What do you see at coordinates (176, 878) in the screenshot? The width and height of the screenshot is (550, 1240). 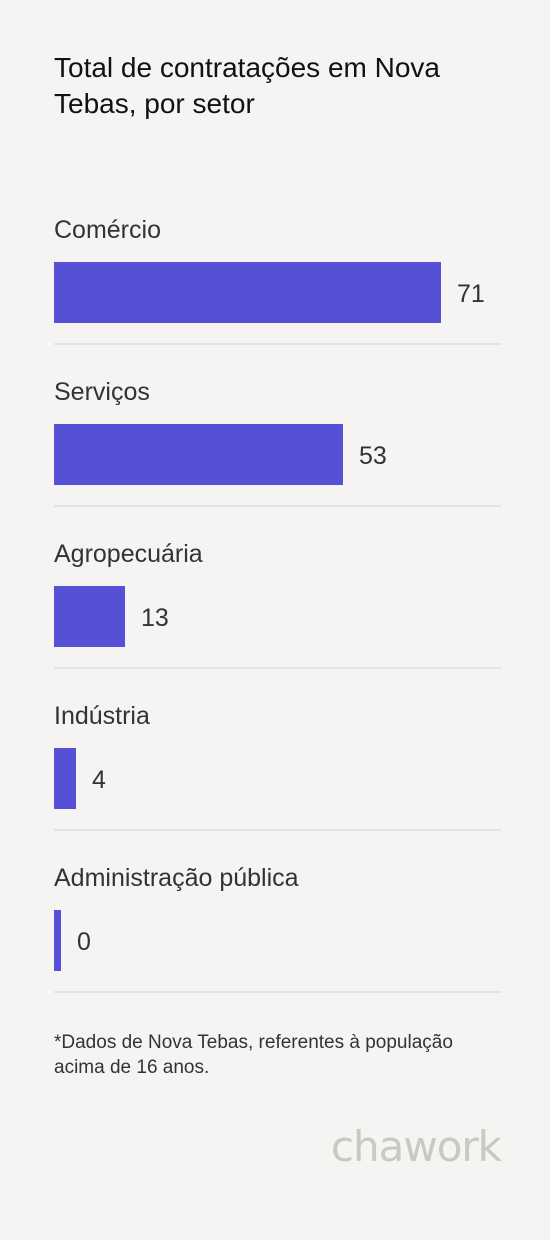 I see `category-label: Administração pública` at bounding box center [176, 878].